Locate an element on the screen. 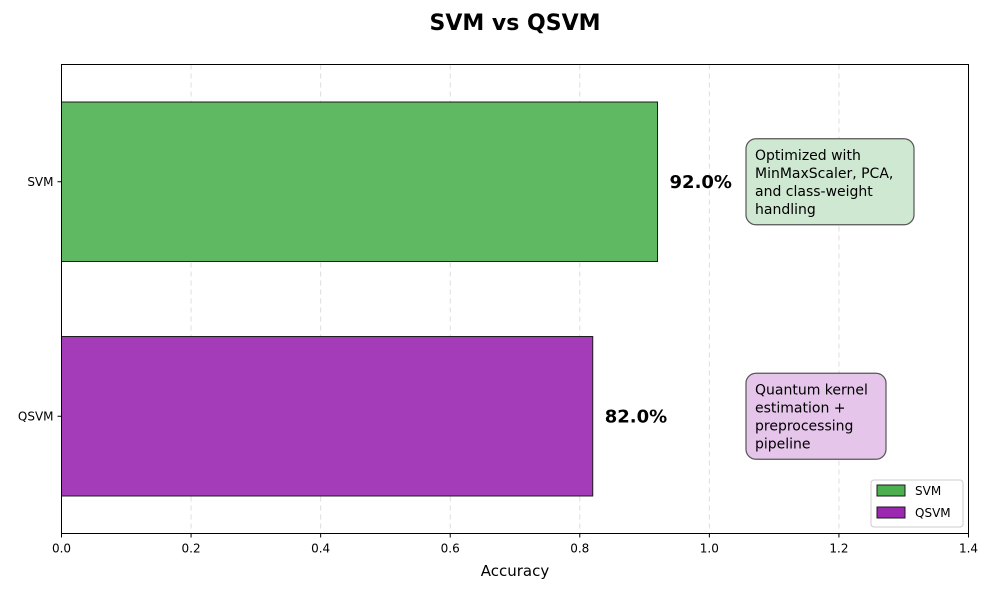  legend-swatch-svm is located at coordinates (891, 490).